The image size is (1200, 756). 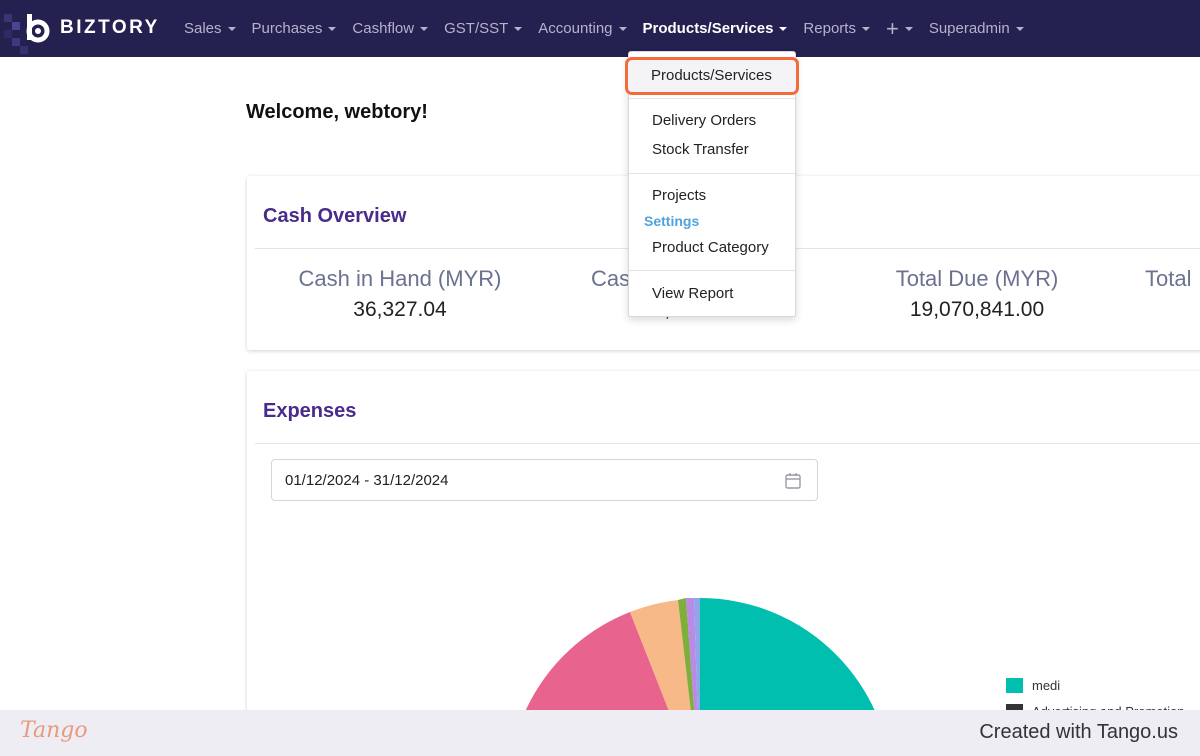 I want to click on plus-icon: +, so click(x=892, y=28).